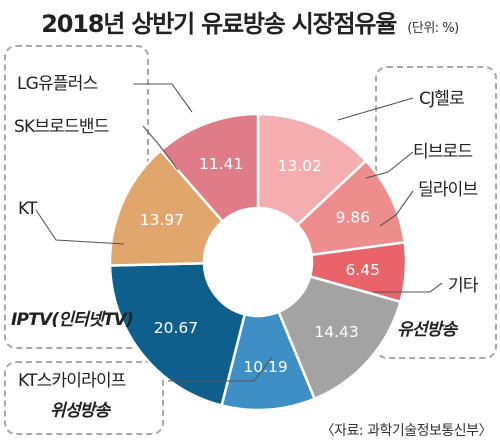 The image size is (500, 446). What do you see at coordinates (362, 270) in the screenshot?
I see `slice-value-label-2: 6.45` at bounding box center [362, 270].